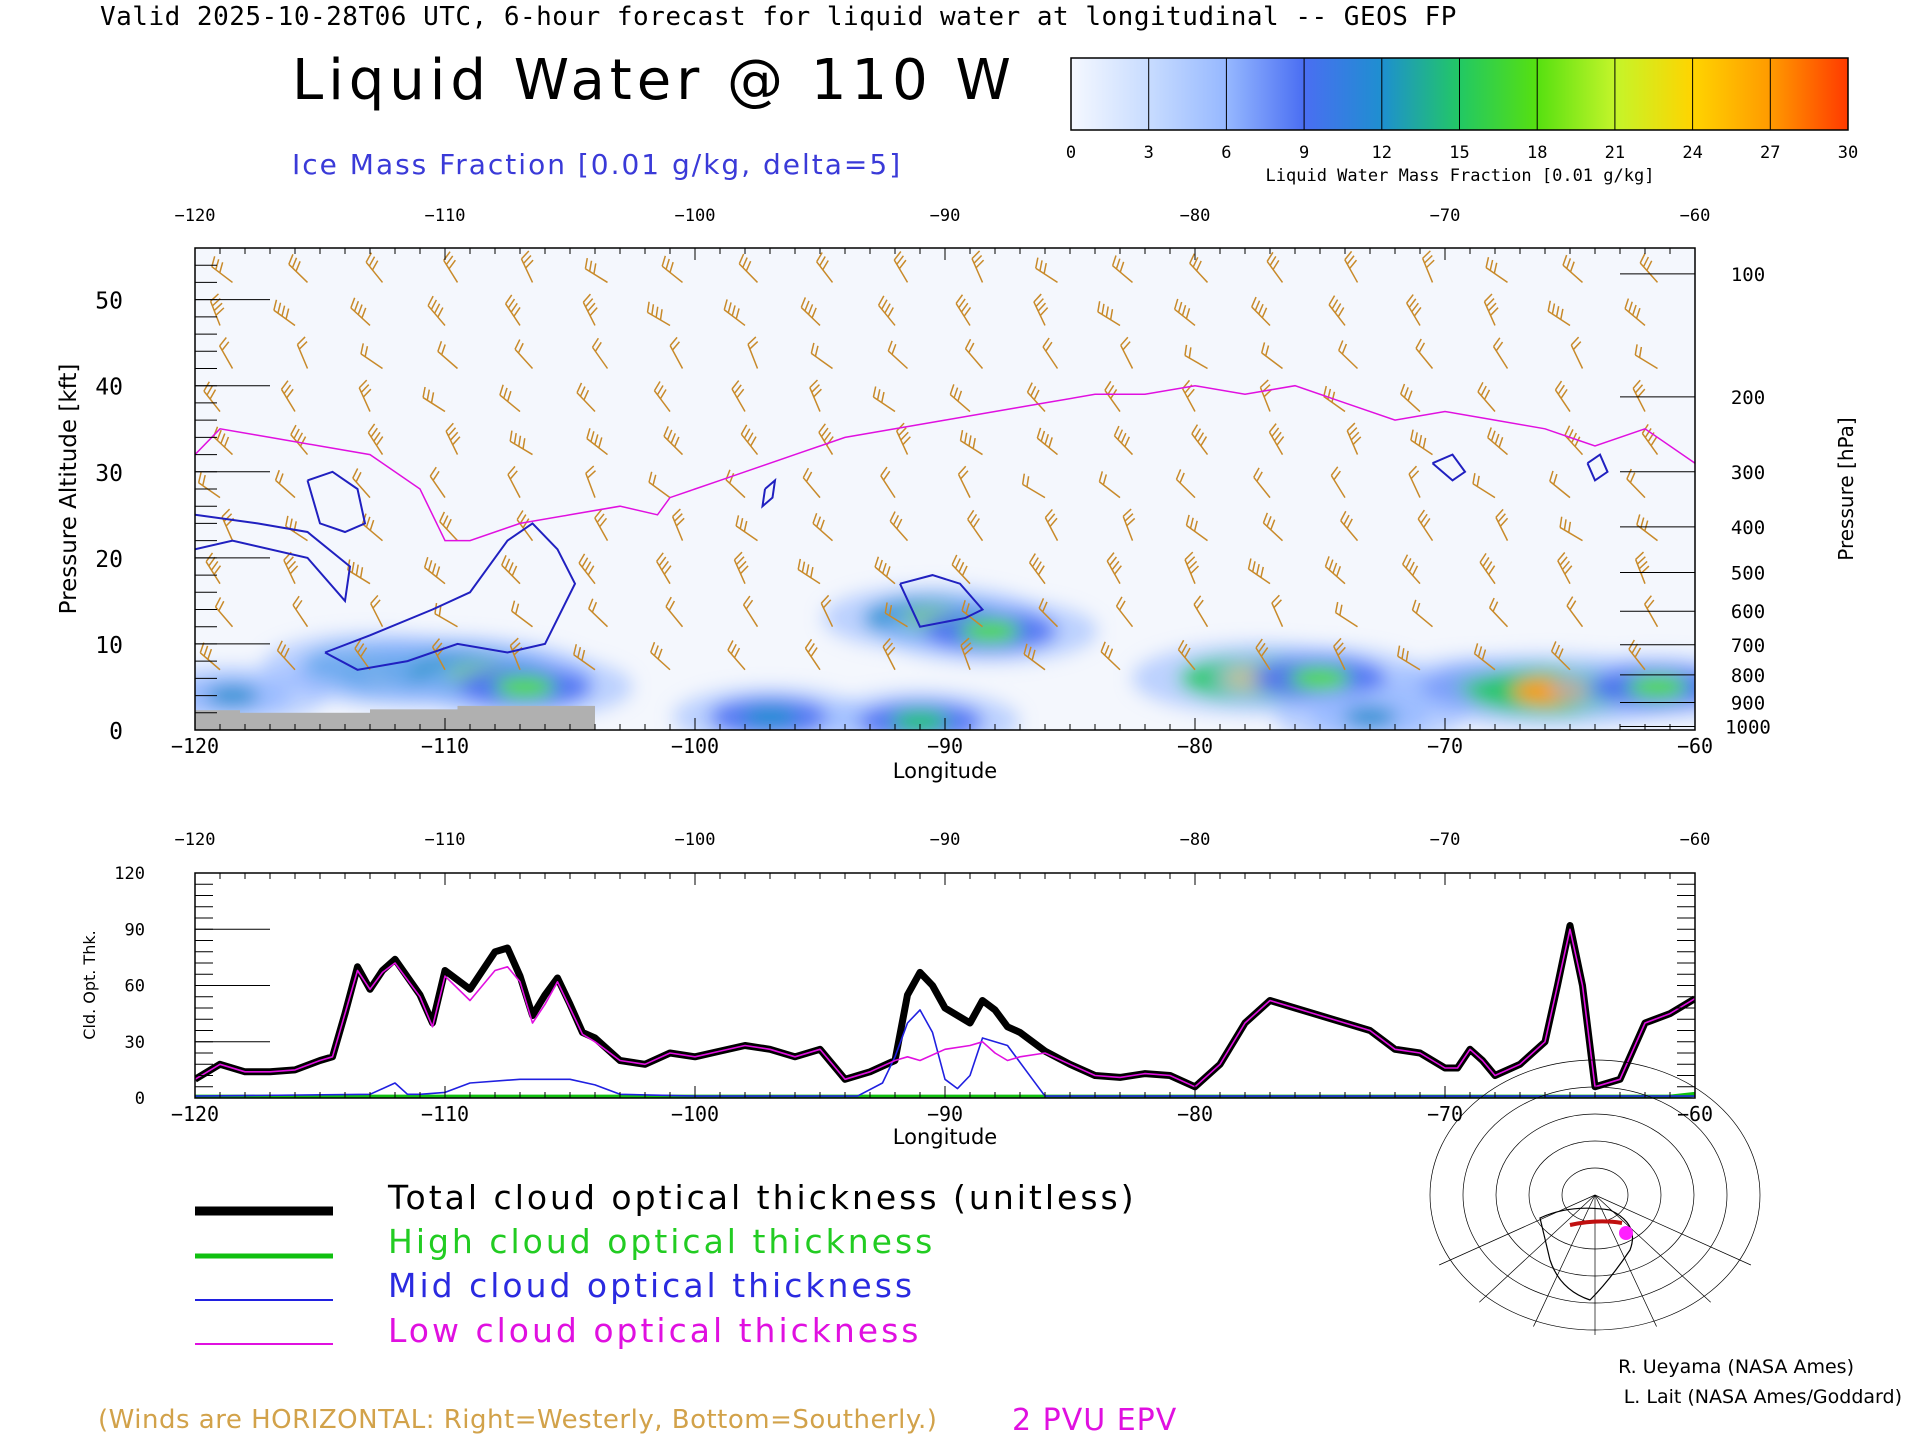  I want to click on x-tick-label: −70, so click(1445, 1114).